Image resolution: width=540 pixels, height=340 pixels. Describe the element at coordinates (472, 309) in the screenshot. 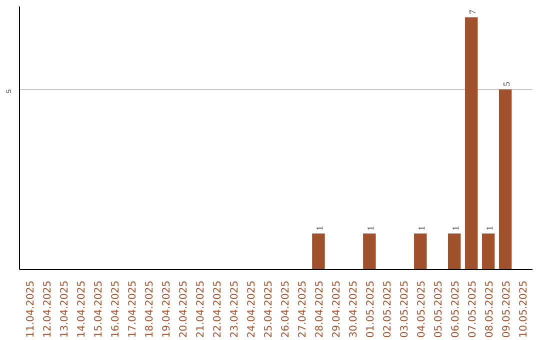

I see `x-tick-label: 07.05.2025` at that location.